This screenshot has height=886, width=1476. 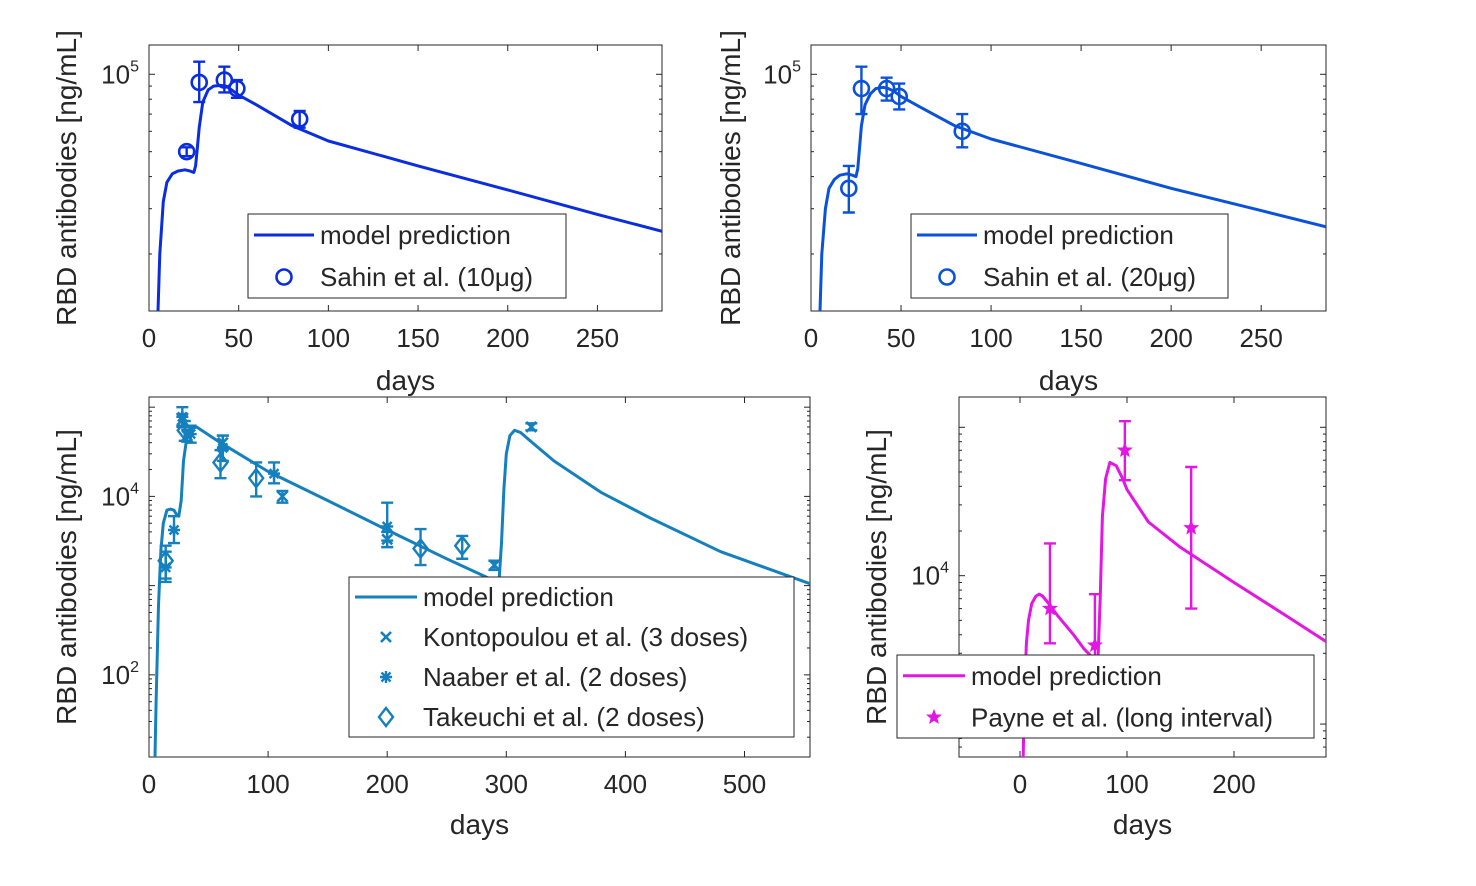 I want to click on legend: model prediction Sahin et al. (20μg), so click(x=1069, y=256).